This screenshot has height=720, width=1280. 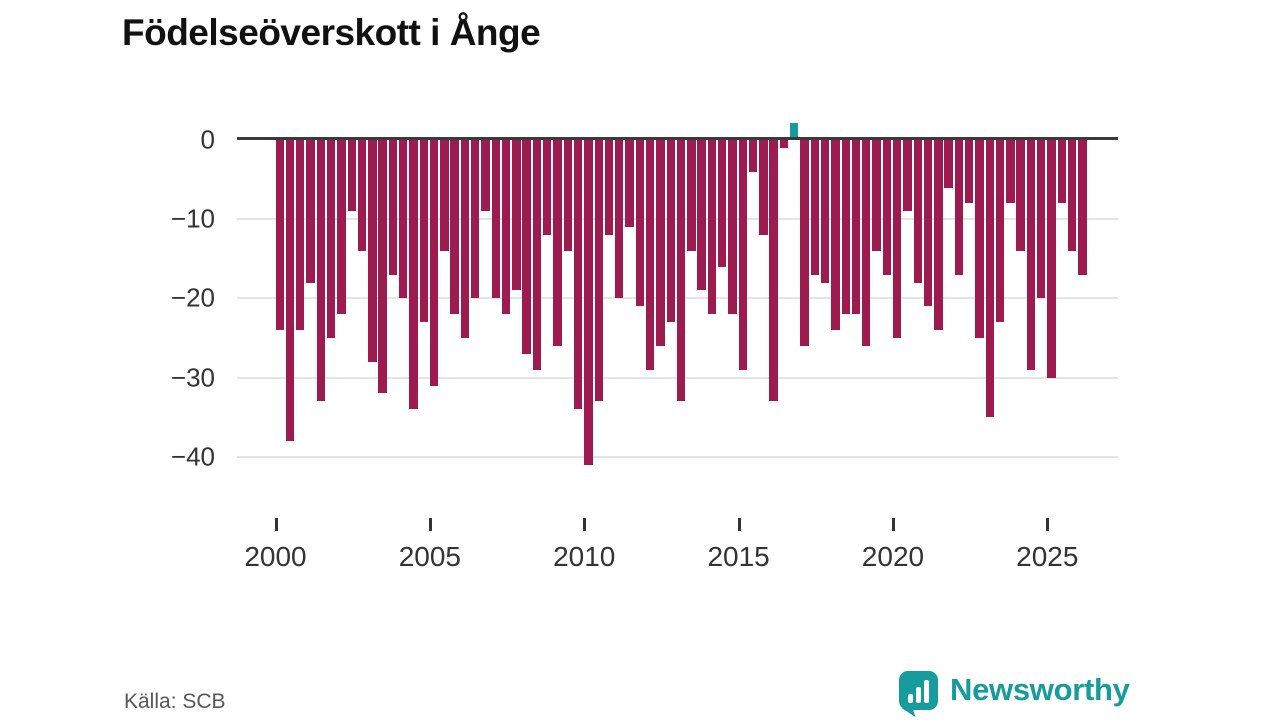 What do you see at coordinates (893, 556) in the screenshot?
I see `x-axis-tick-label: 2020` at bounding box center [893, 556].